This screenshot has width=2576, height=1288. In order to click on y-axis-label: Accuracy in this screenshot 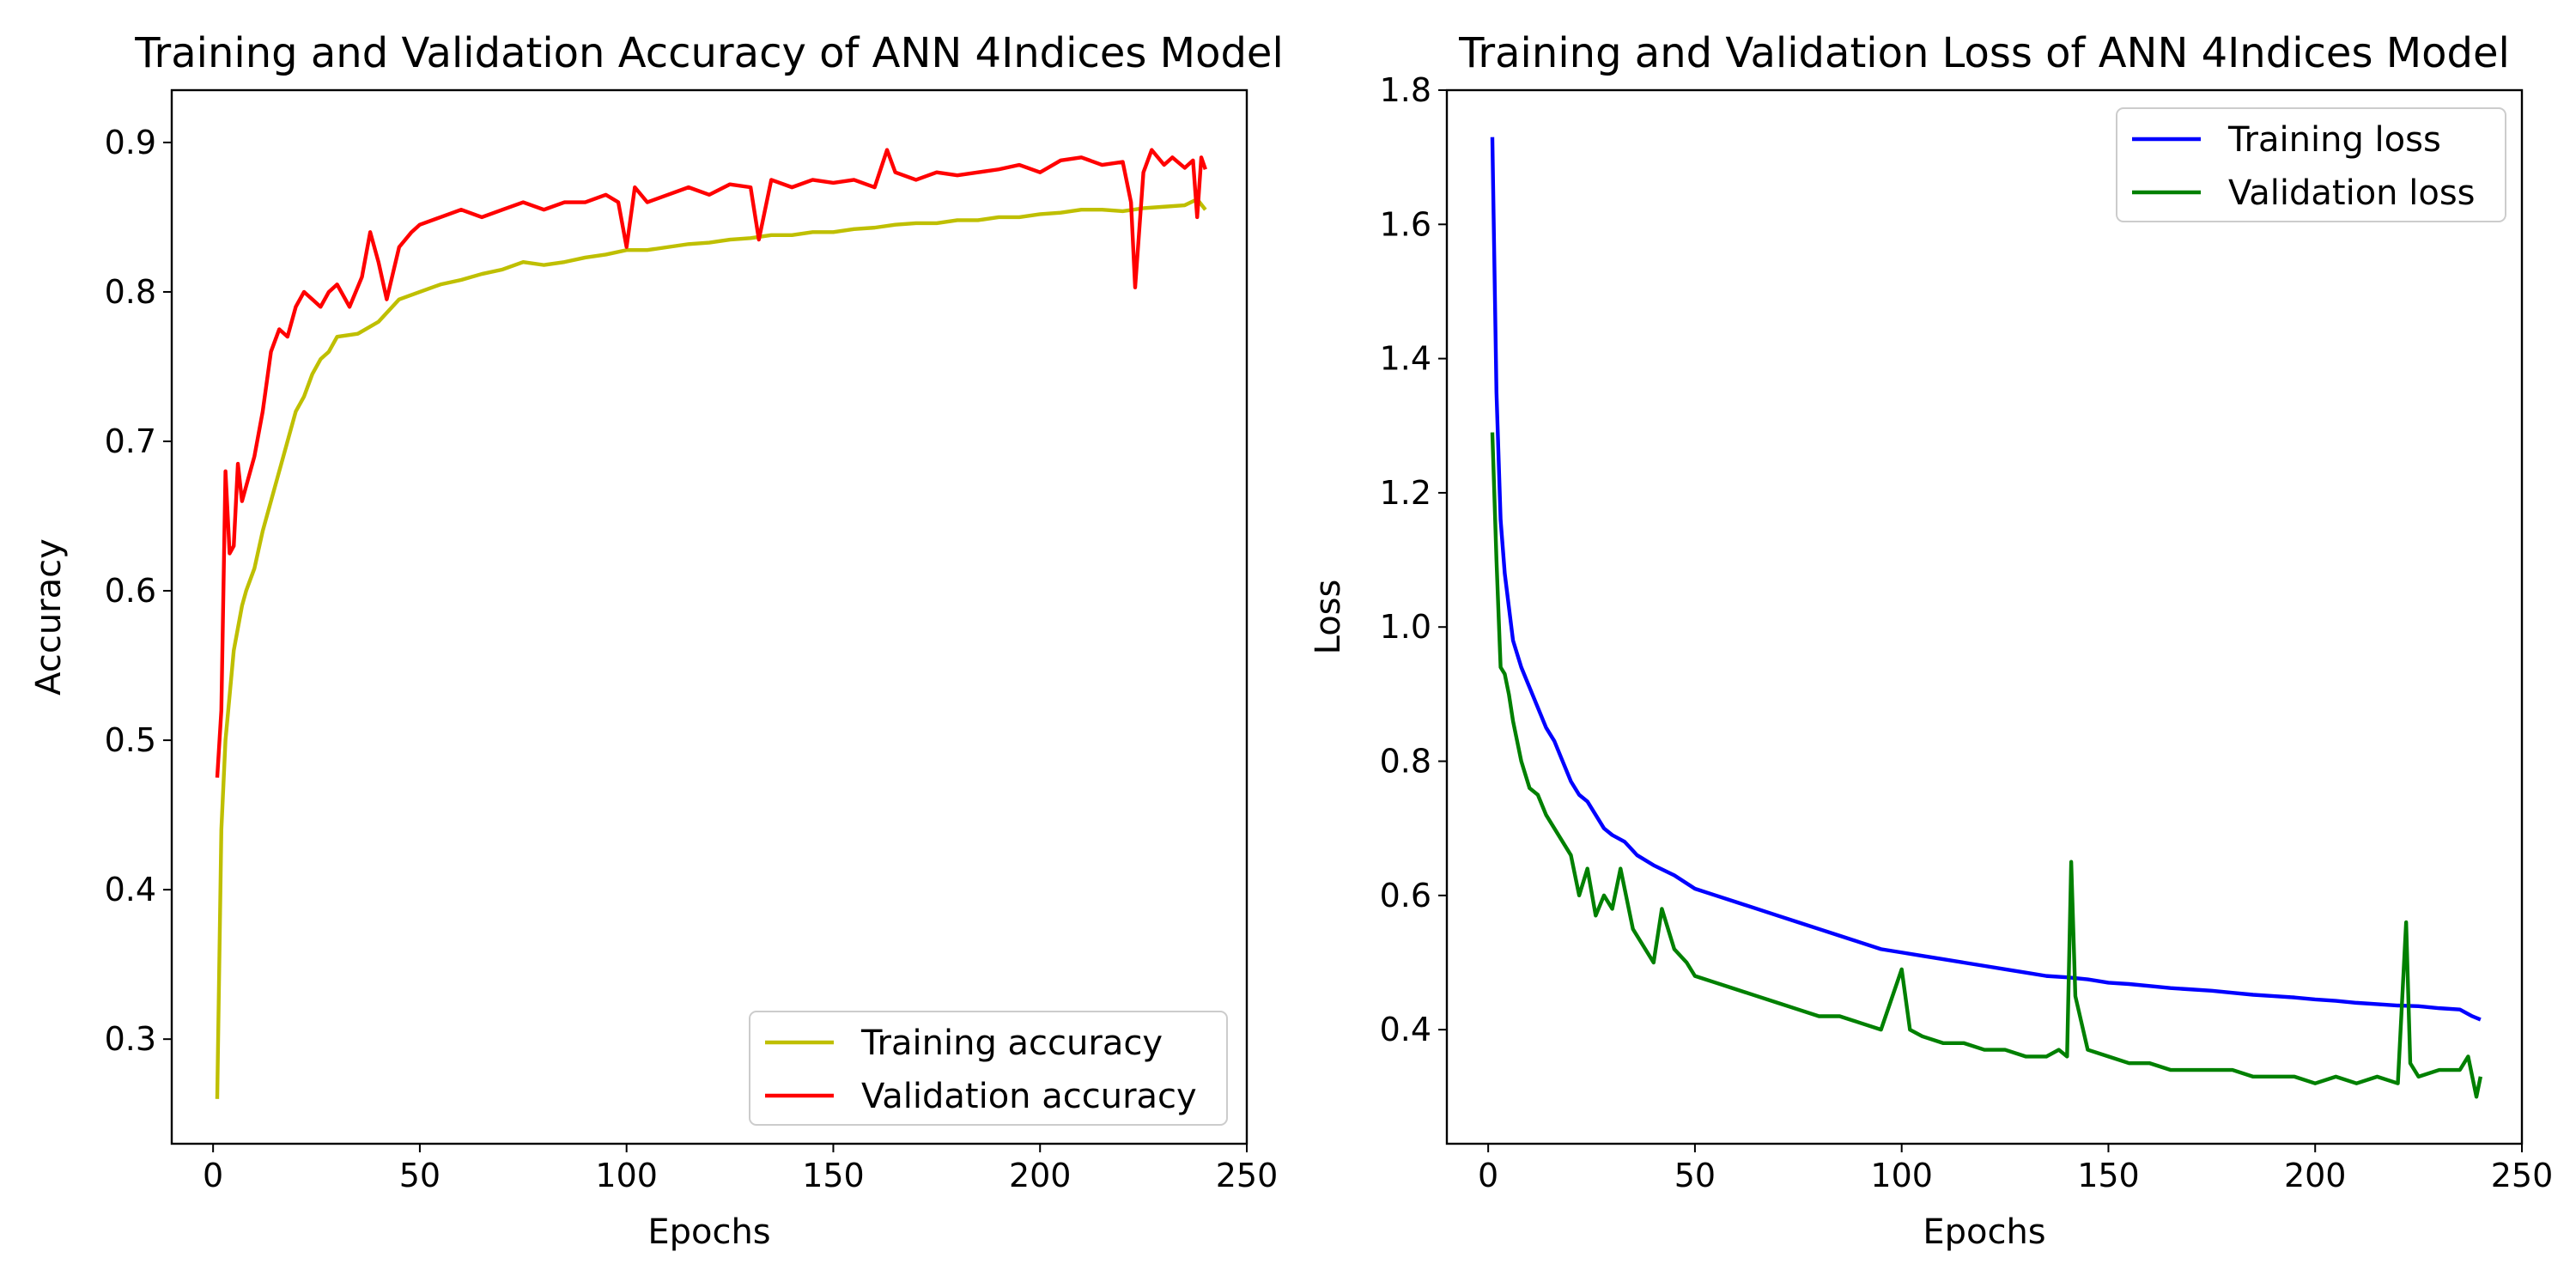, I will do `click(49, 617)`.